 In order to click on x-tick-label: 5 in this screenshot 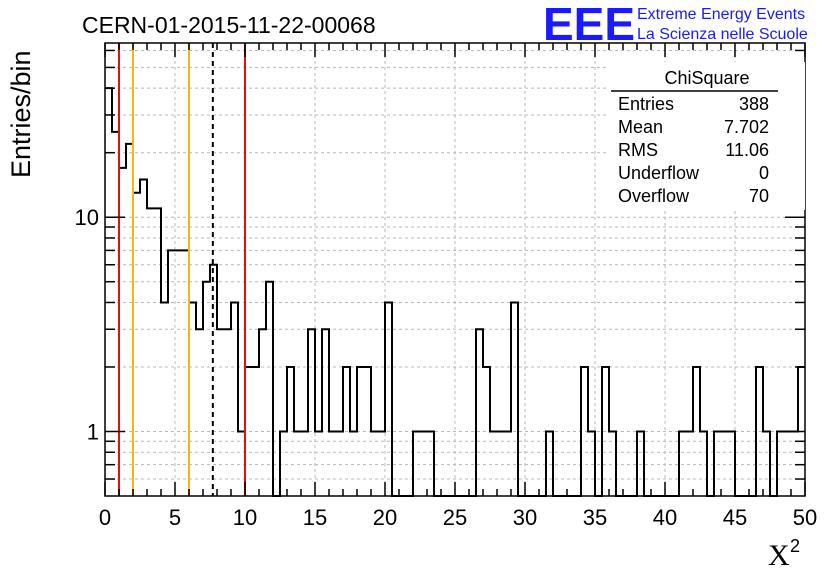, I will do `click(175, 517)`.